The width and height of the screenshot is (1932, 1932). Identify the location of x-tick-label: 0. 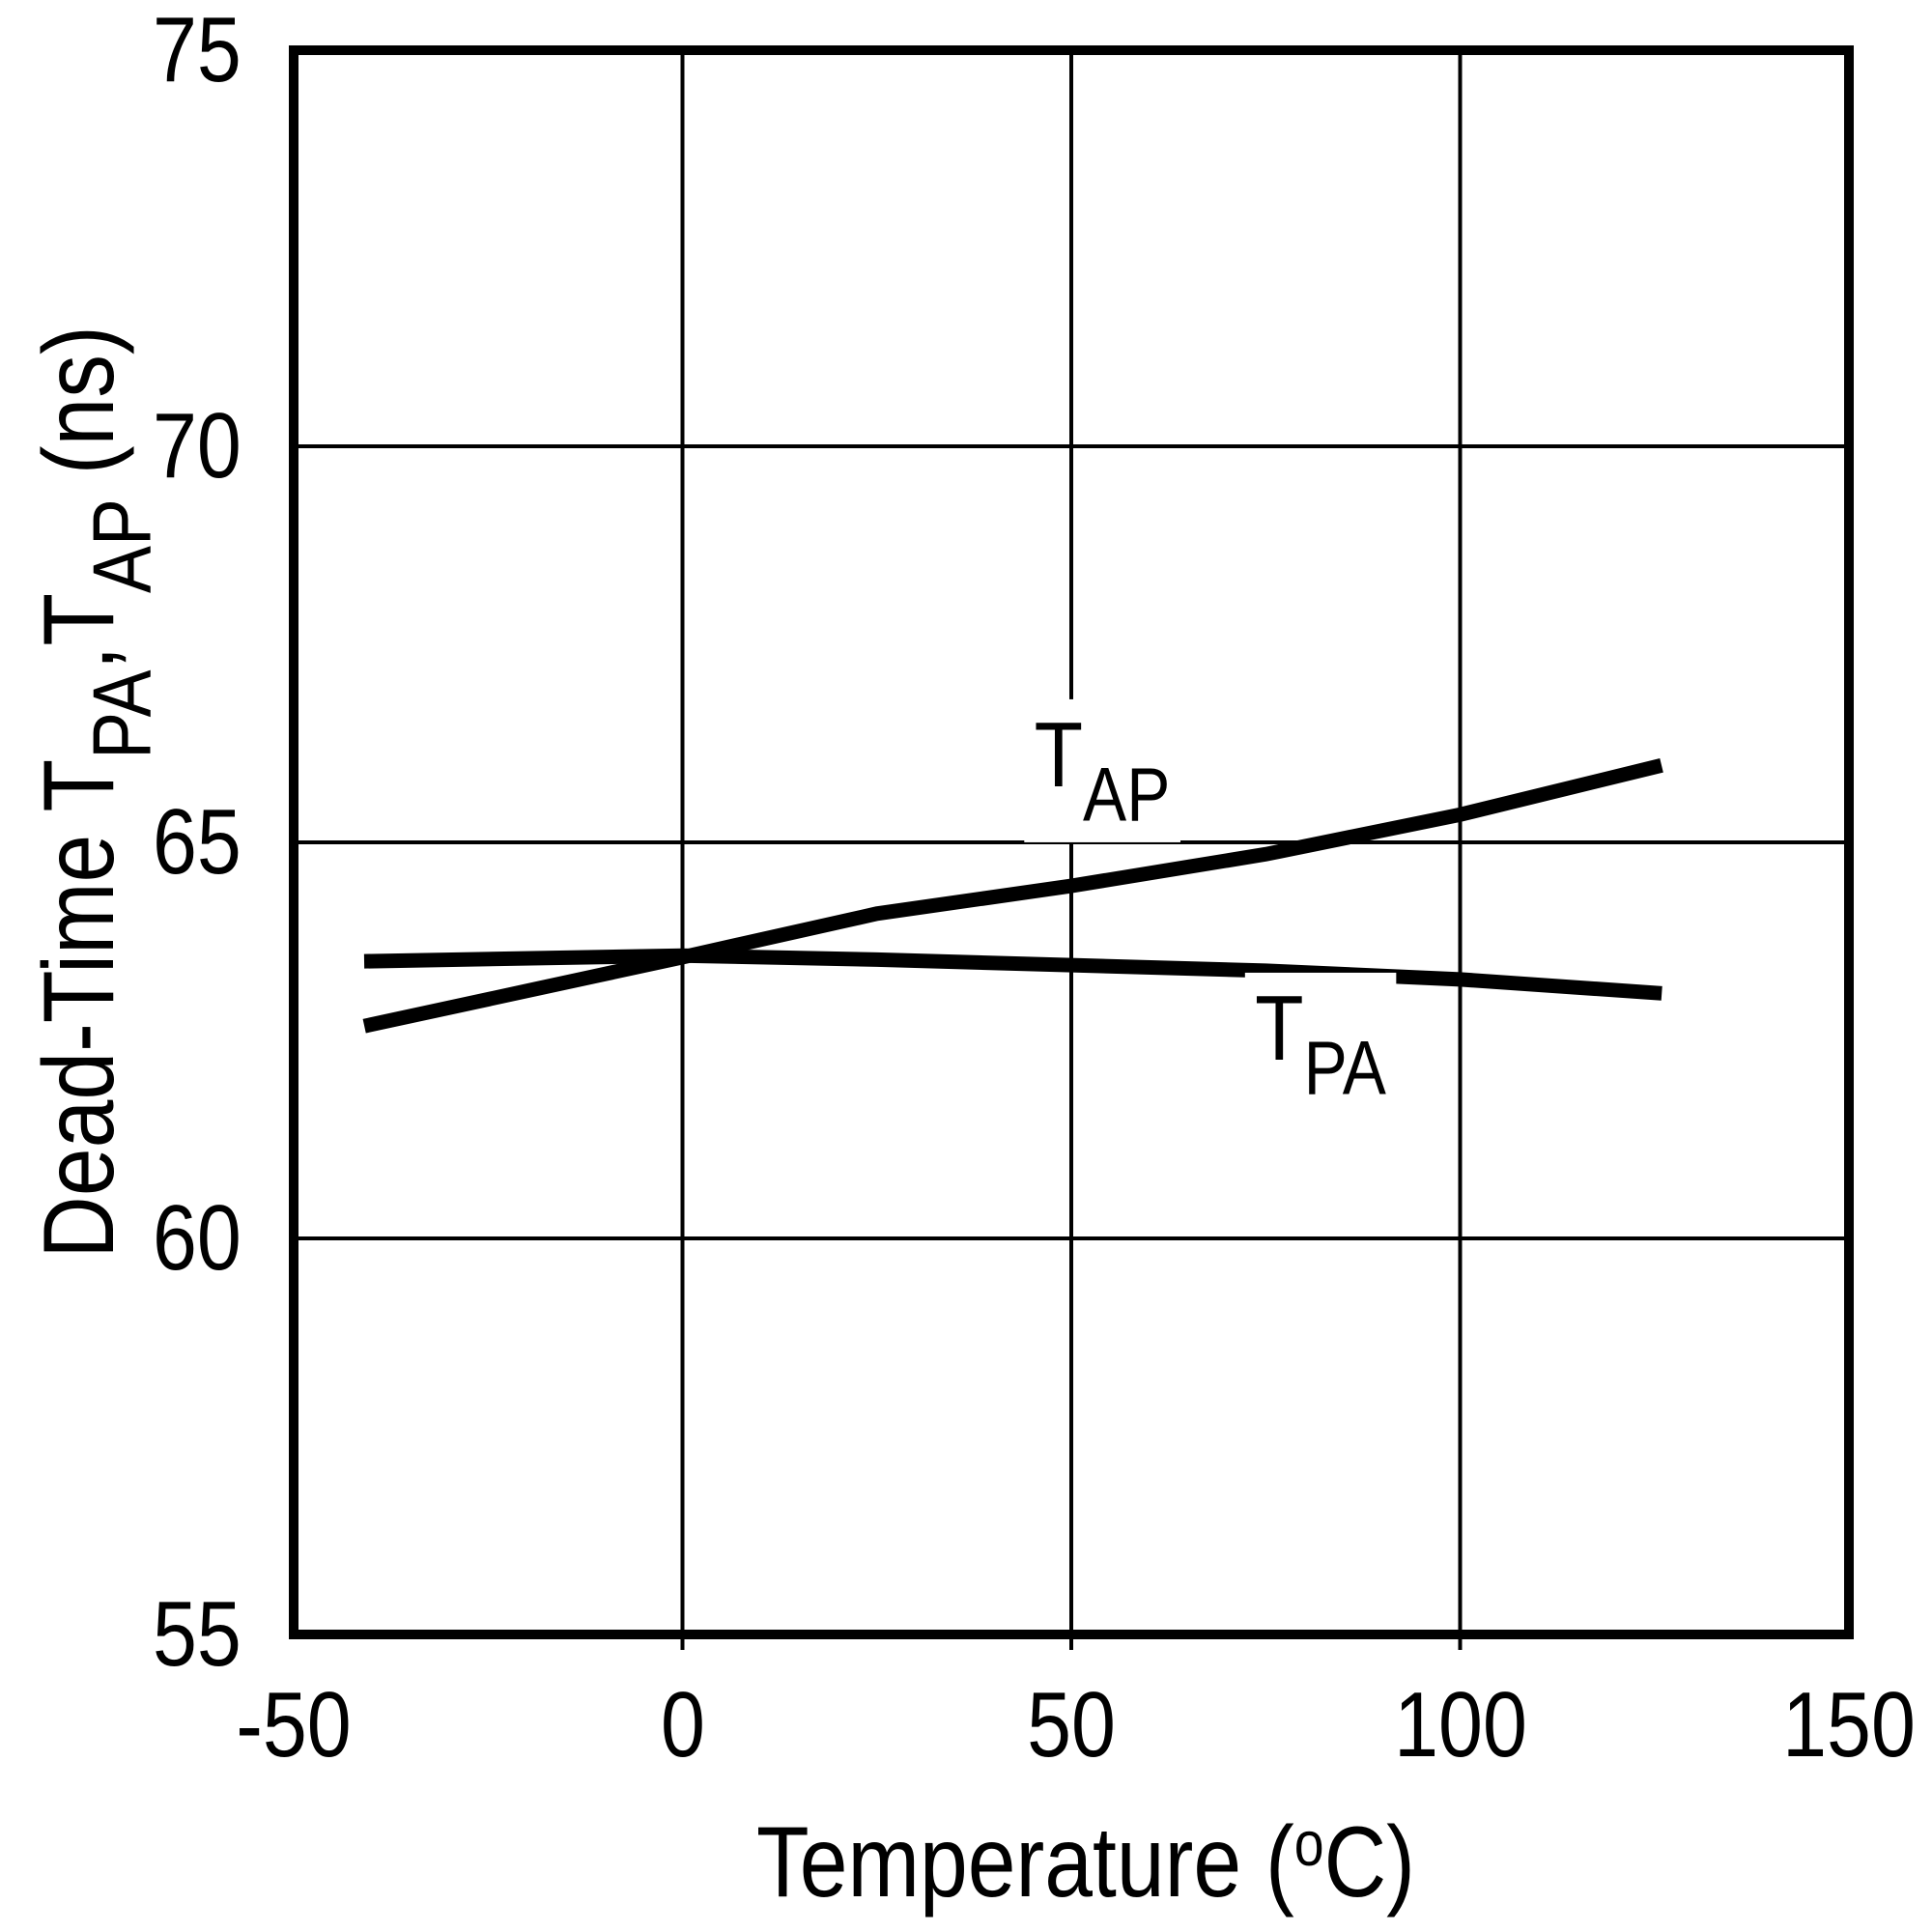
(682, 1725).